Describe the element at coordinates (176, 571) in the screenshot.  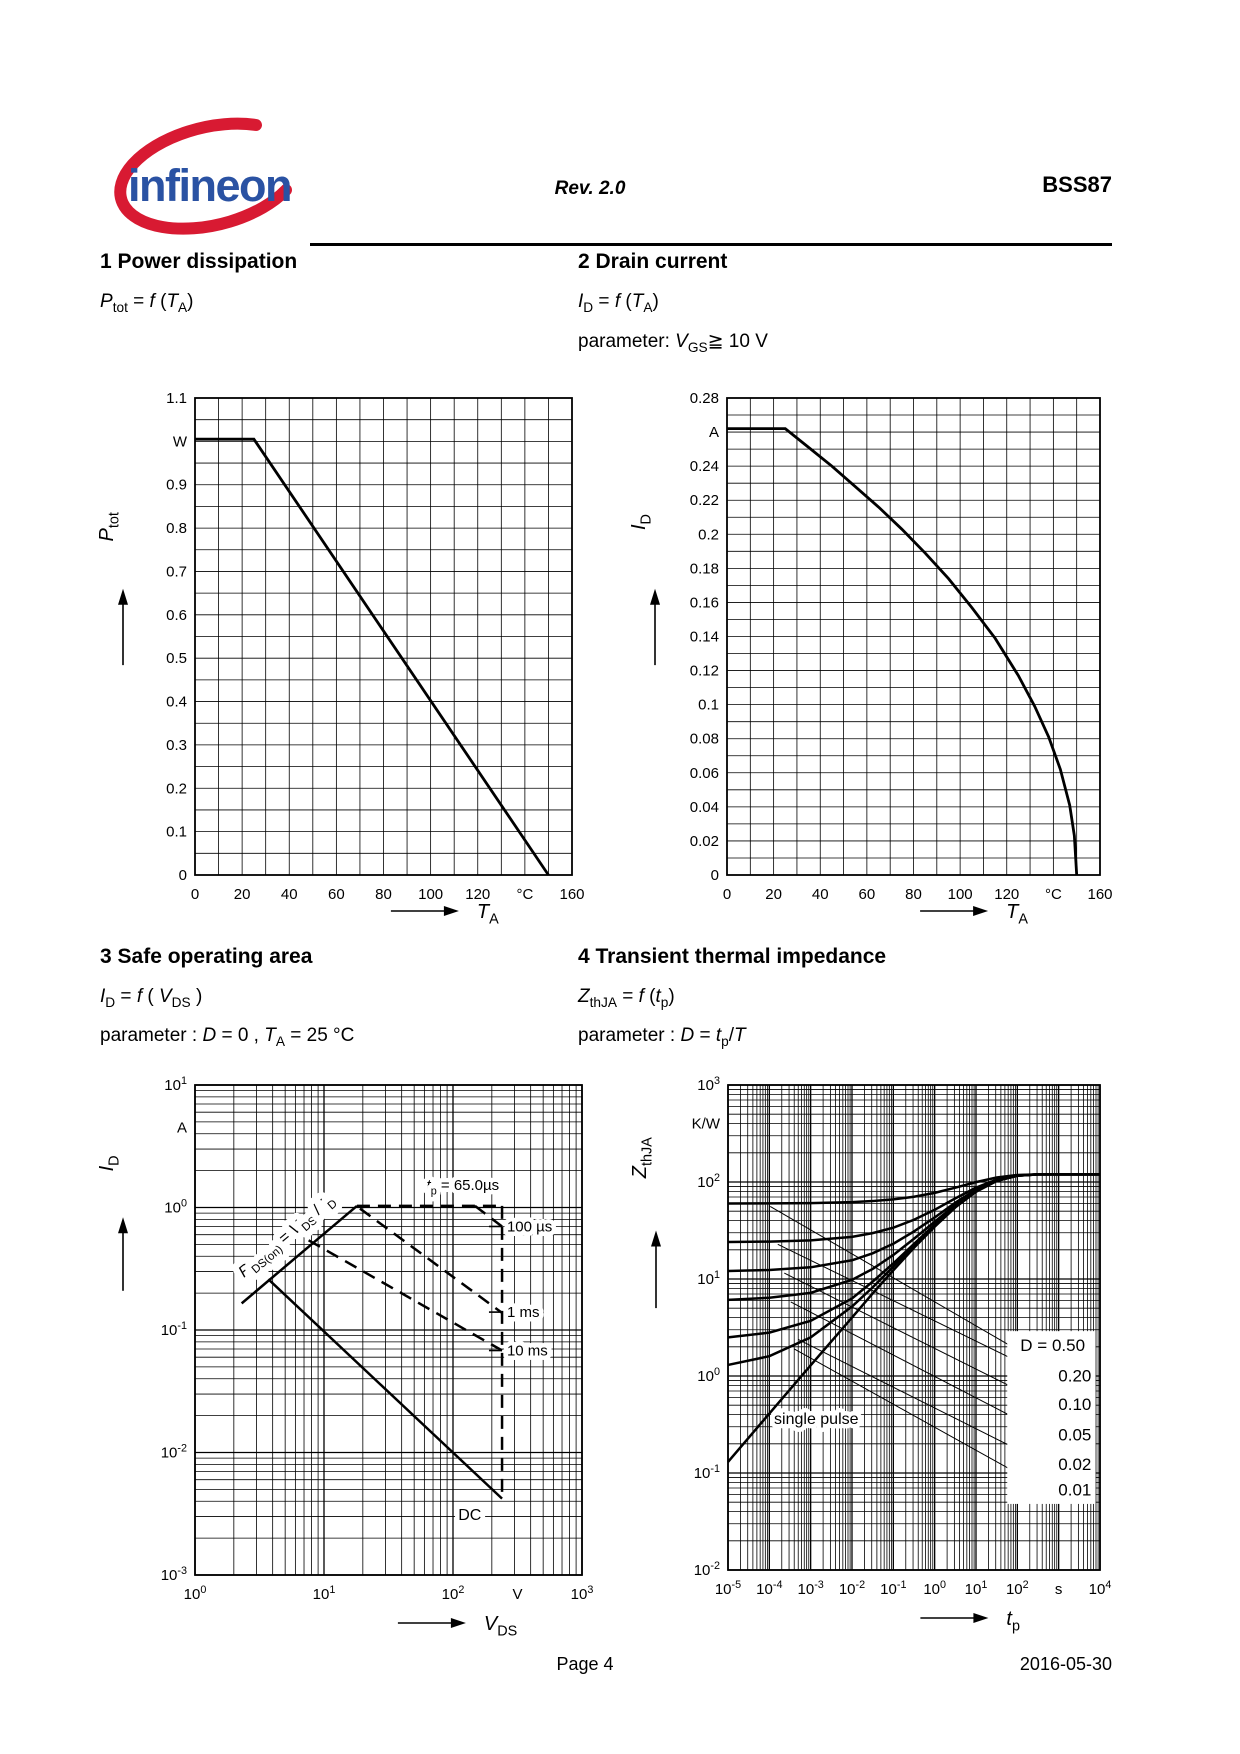
I see `svg-text: 0.7` at that location.